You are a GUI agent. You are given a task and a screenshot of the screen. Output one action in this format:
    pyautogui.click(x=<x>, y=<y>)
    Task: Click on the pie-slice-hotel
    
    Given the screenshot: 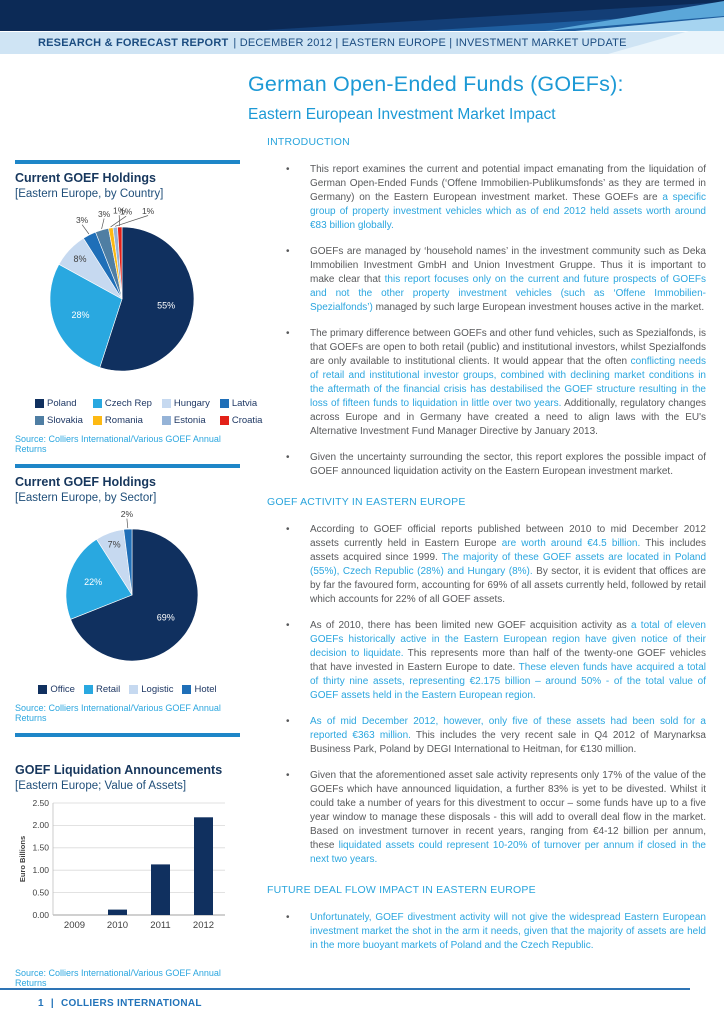 What is the action you would take?
    pyautogui.click(x=128, y=562)
    